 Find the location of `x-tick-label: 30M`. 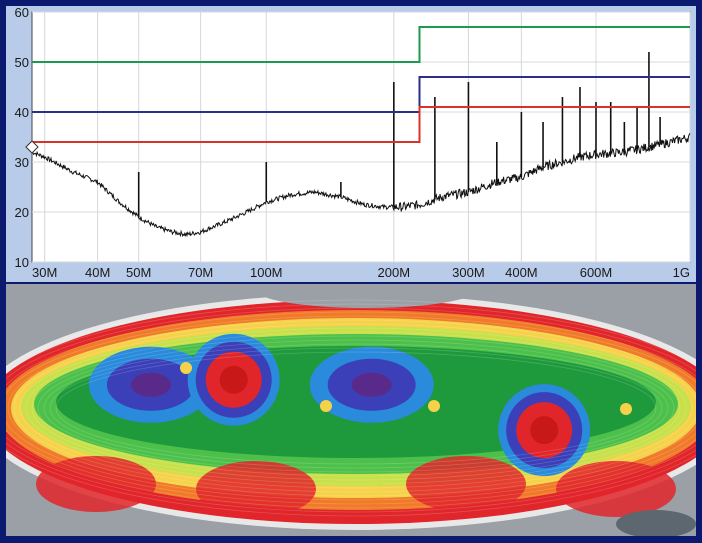

x-tick-label: 30M is located at coordinates (44, 272).